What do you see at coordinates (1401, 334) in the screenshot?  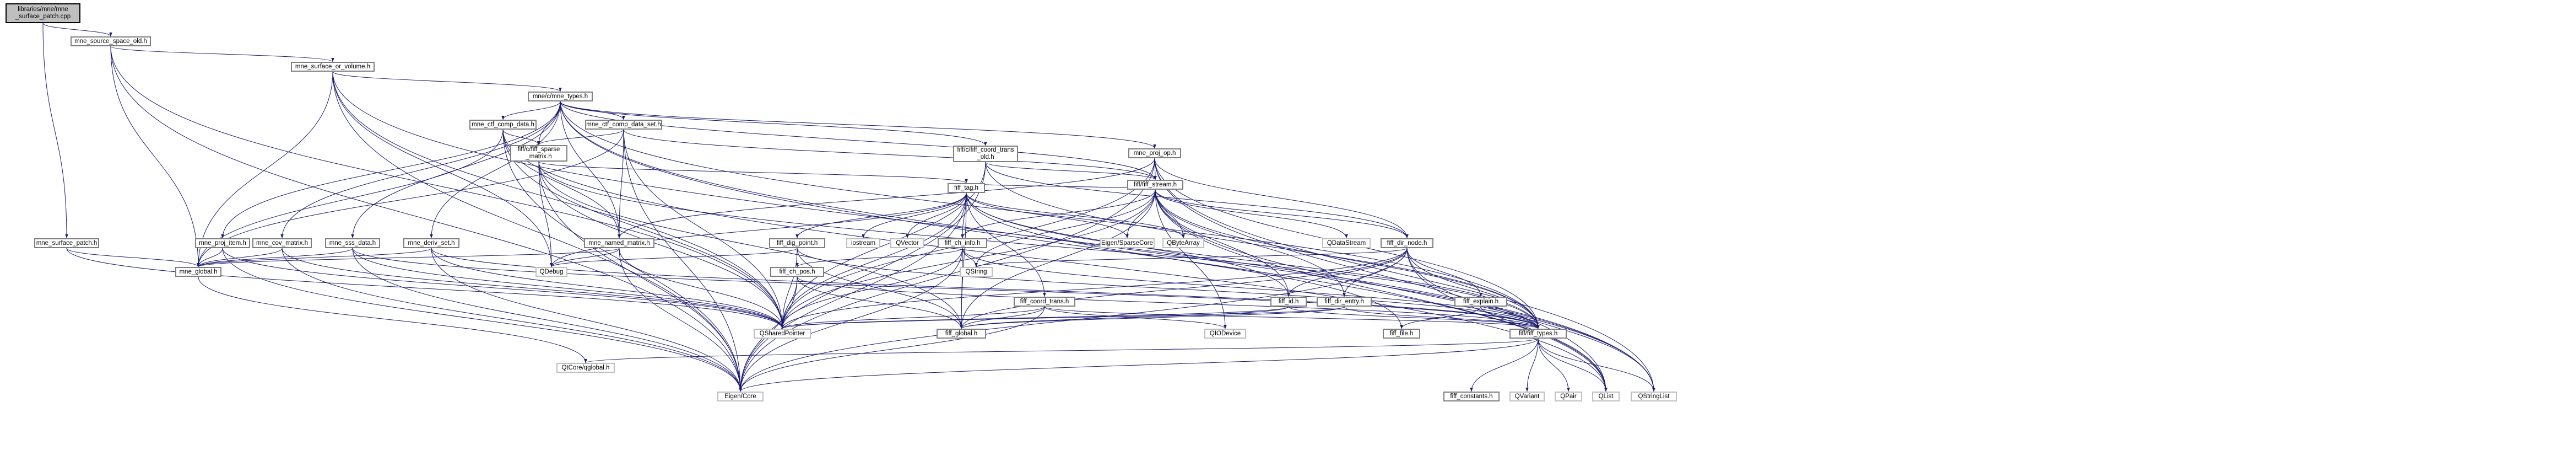 I see `node-fiff-file: fiff_file.h` at bounding box center [1401, 334].